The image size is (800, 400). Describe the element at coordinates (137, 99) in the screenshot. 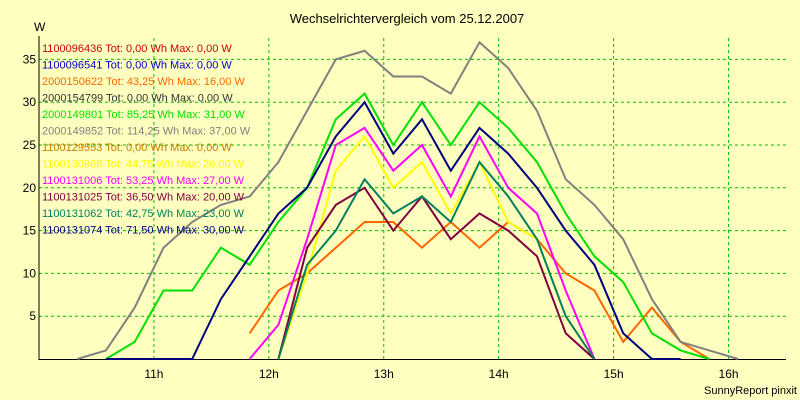

I see `legend-entry: 2000154799 Tot: 0,00 Wh Max: 0,00 W` at that location.